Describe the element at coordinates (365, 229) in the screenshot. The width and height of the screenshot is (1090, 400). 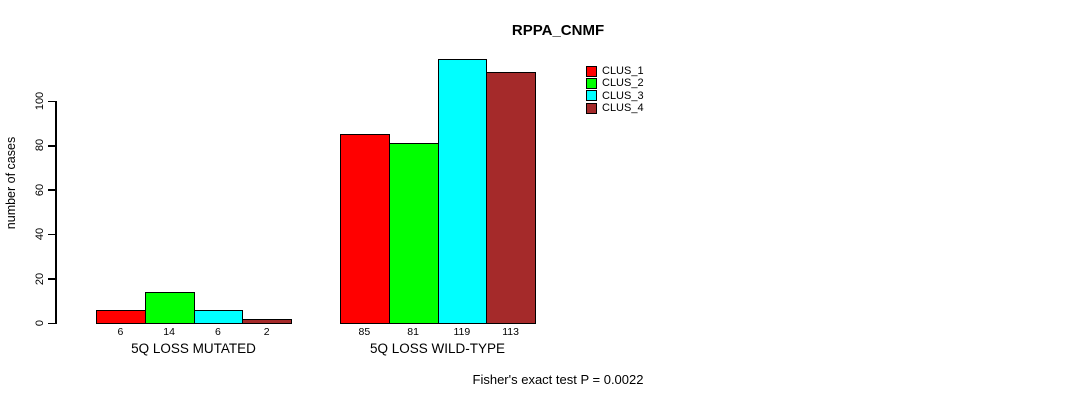
I see `bar-clus_1-group2` at that location.